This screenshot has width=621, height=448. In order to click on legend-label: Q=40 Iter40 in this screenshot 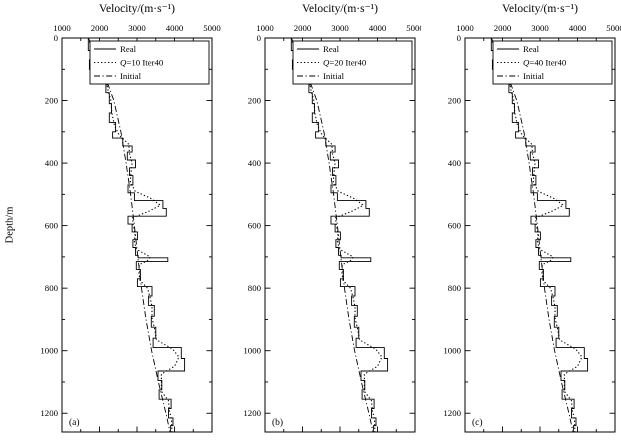, I will do `click(545, 63)`.